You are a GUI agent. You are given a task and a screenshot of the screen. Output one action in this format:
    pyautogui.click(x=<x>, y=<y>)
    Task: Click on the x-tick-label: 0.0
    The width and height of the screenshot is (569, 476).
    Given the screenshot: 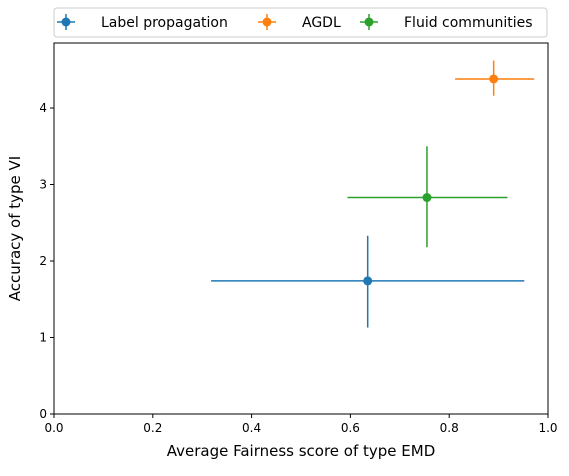 What is the action you would take?
    pyautogui.click(x=53, y=428)
    